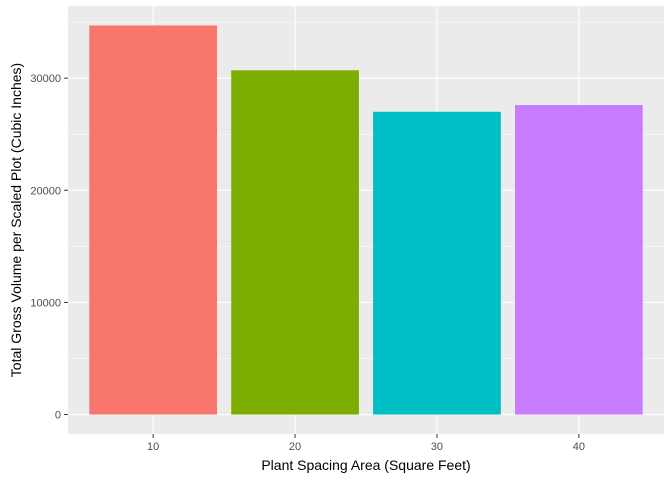 The image size is (672, 480). What do you see at coordinates (579, 447) in the screenshot?
I see `x-tick-label: 40` at bounding box center [579, 447].